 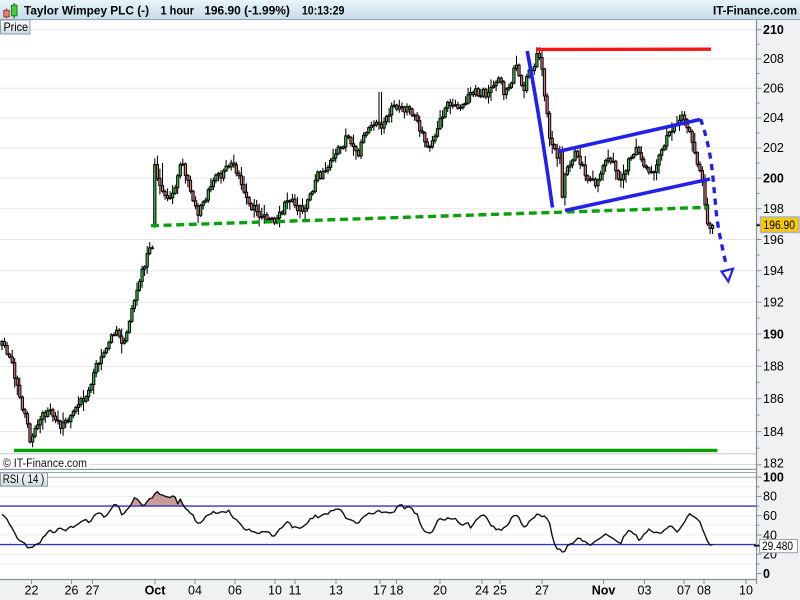 What do you see at coordinates (380, 591) in the screenshot?
I see `svg-text: 17` at bounding box center [380, 591].